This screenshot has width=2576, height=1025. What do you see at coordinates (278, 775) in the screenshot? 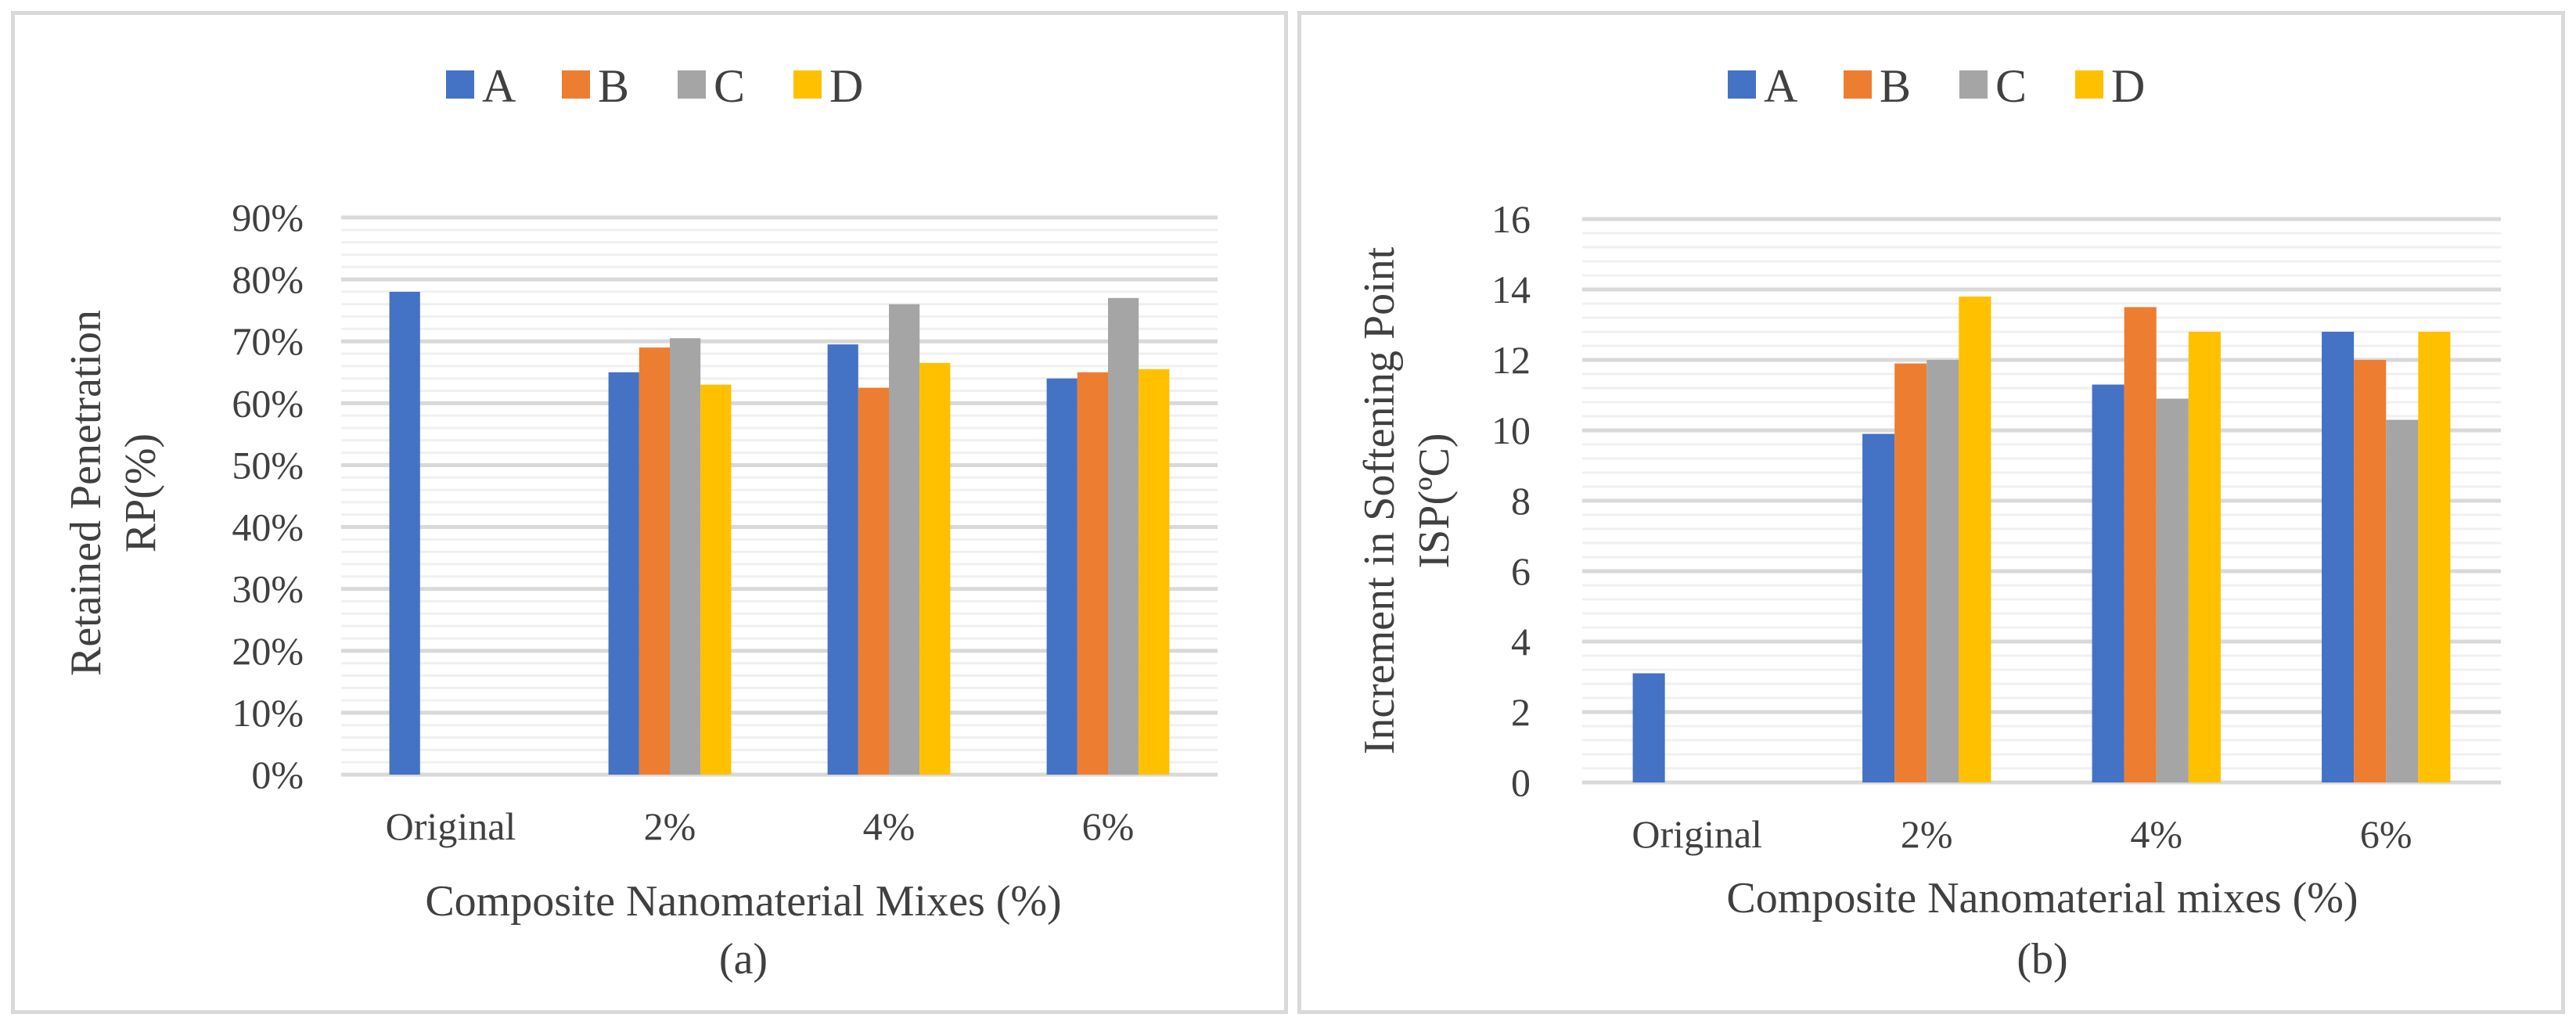
I see `y-tick-label: 0%` at bounding box center [278, 775].